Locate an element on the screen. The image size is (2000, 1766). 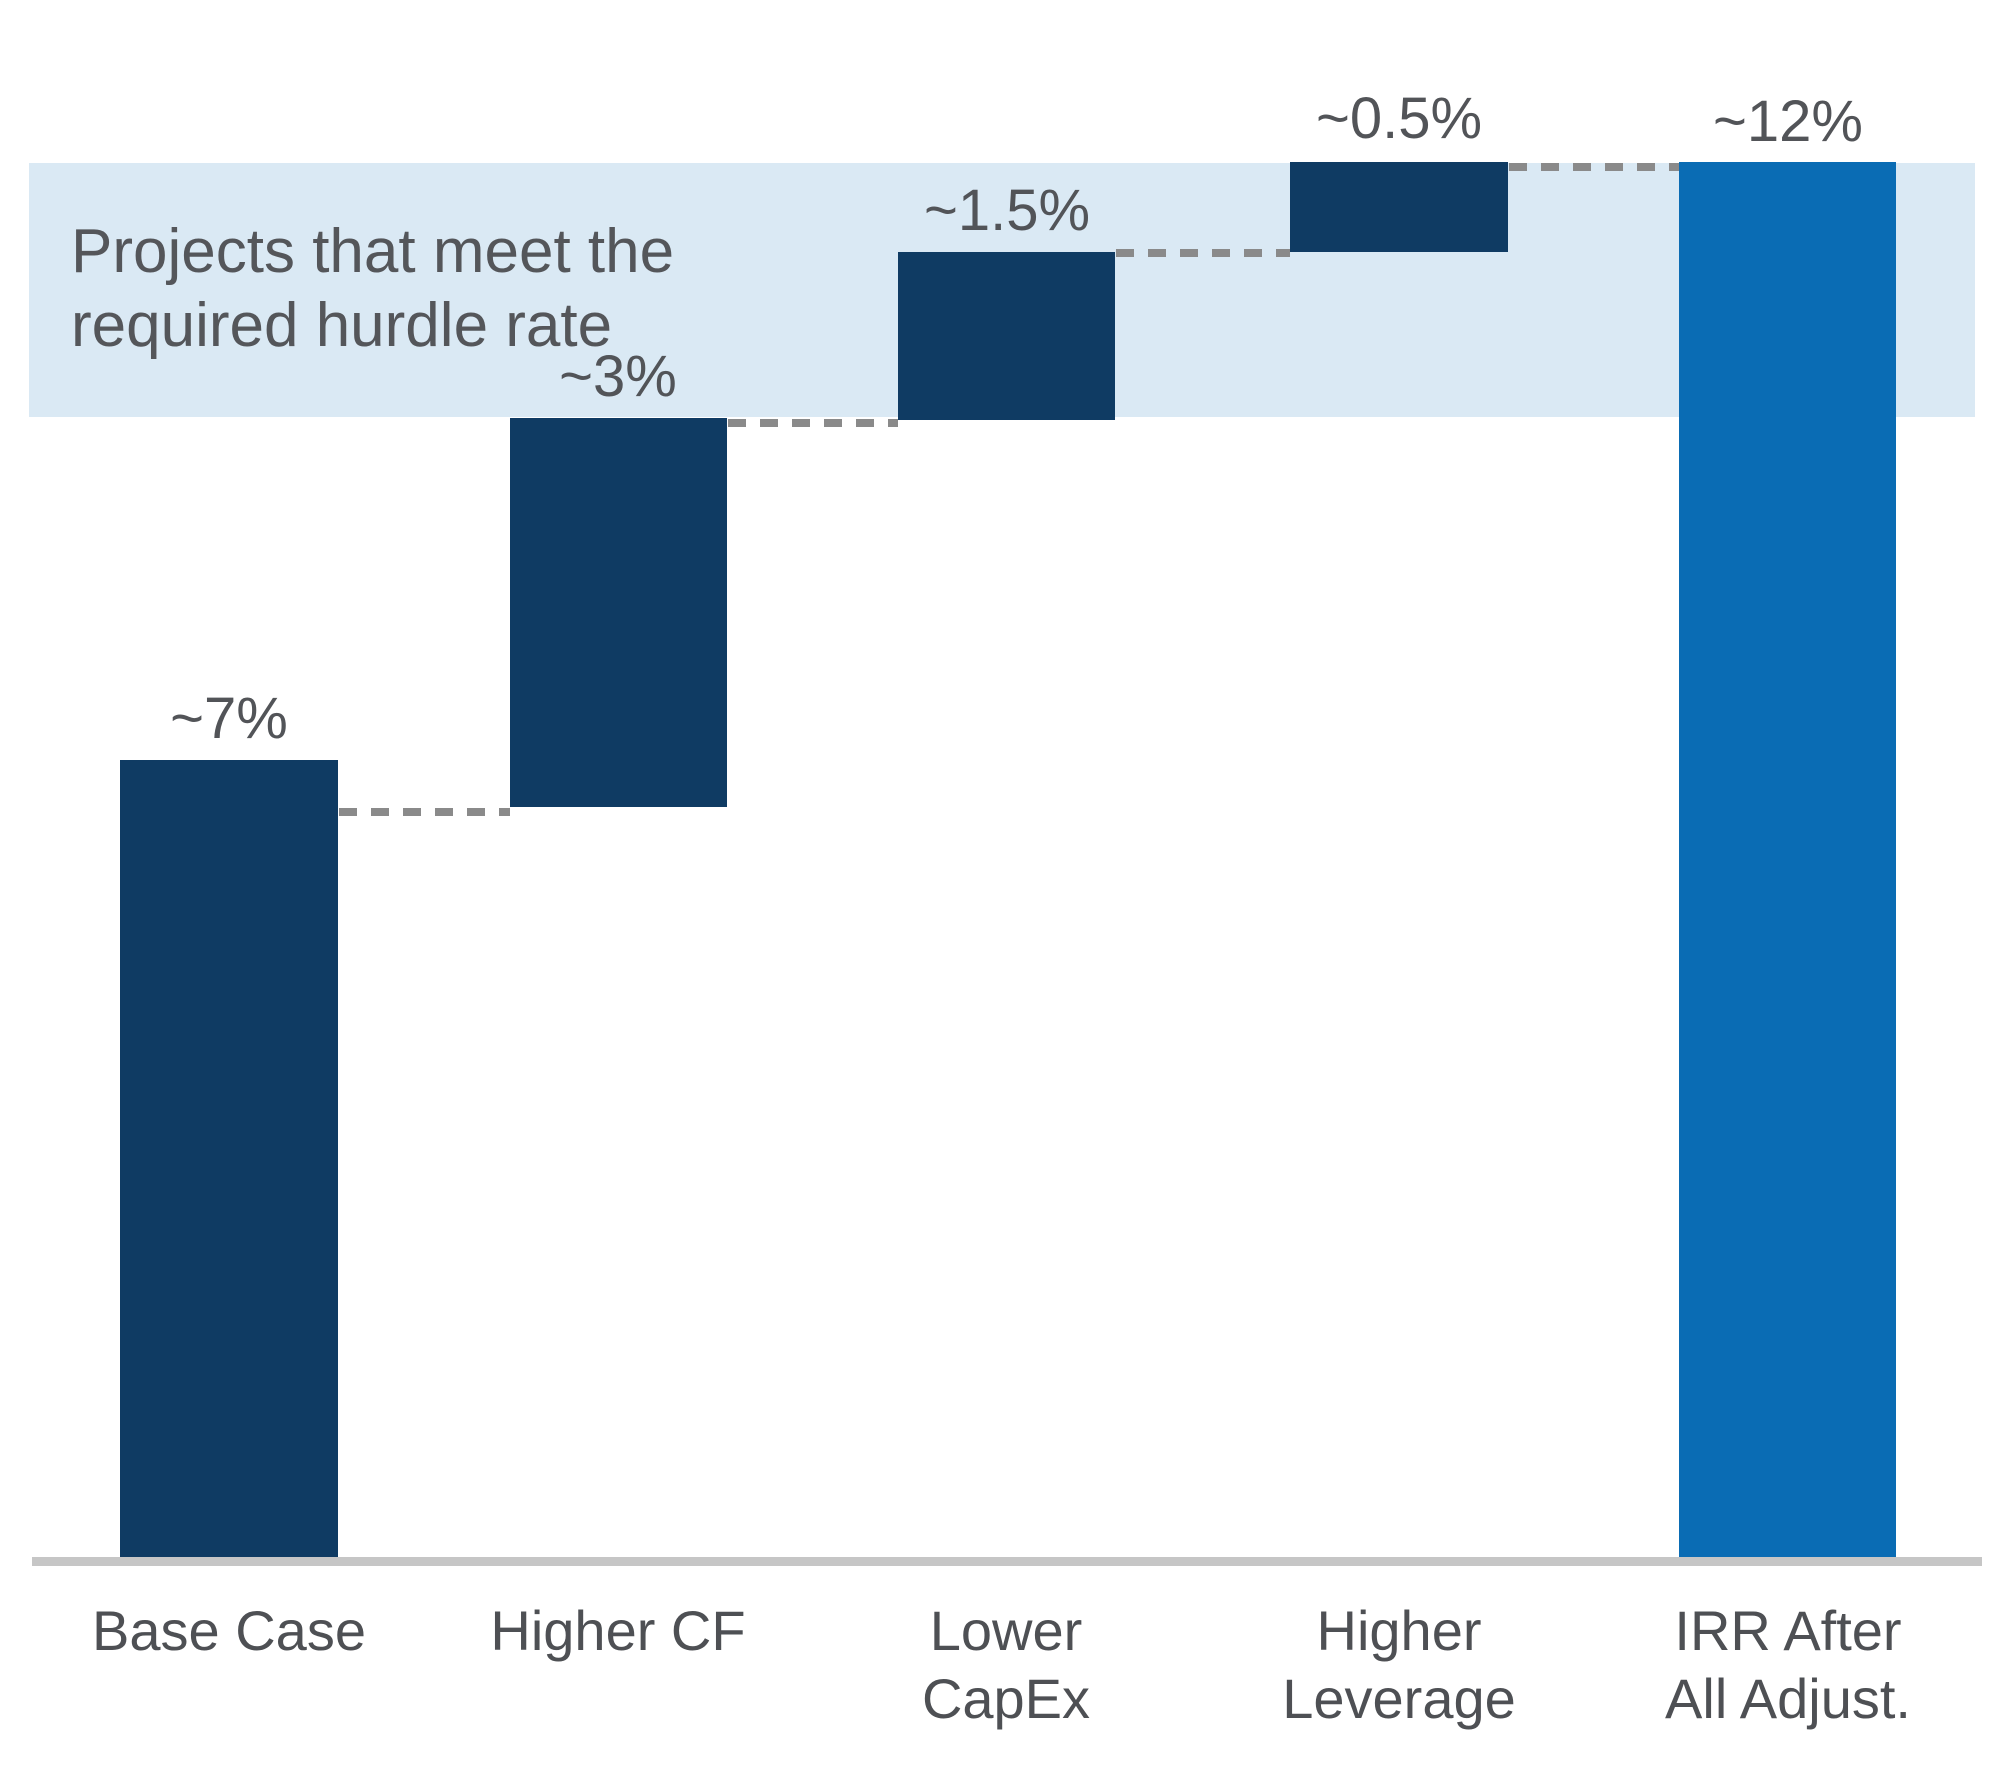
category-label-base-case-line-1: Base Case is located at coordinates (229, 1630).